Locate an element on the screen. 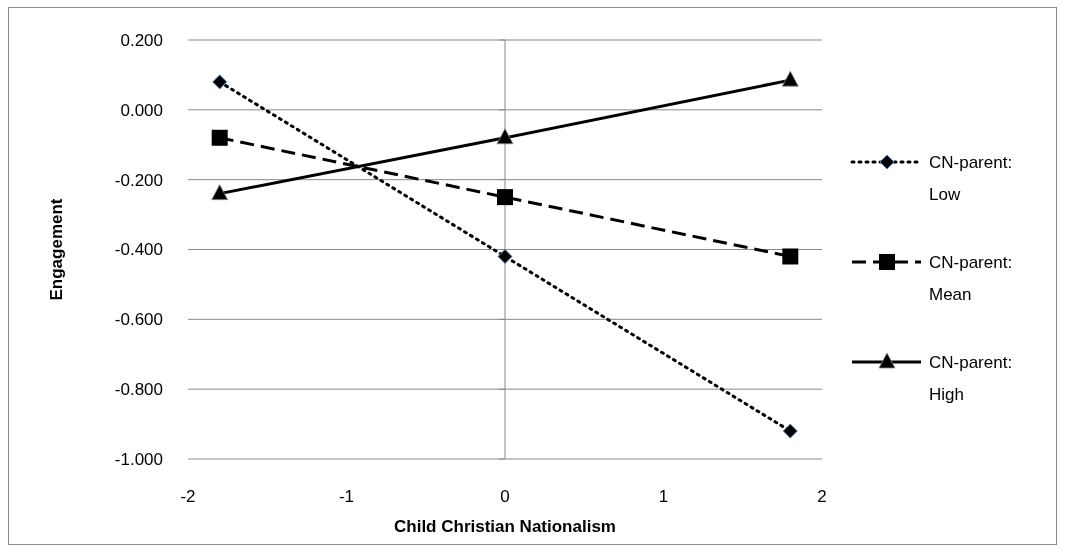 The height and width of the screenshot is (553, 1065). y-tick-label: 0.000 is located at coordinates (141, 110).